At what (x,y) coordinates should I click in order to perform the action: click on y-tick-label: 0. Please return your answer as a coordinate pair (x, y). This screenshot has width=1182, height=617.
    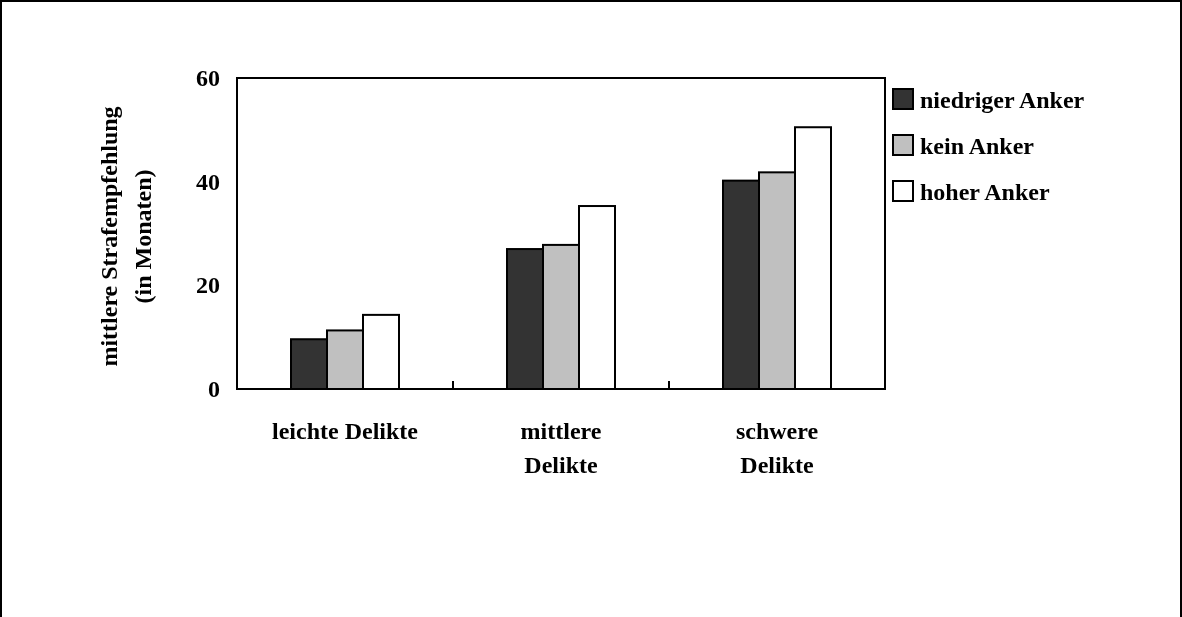
    Looking at the image, I should click on (214, 389).